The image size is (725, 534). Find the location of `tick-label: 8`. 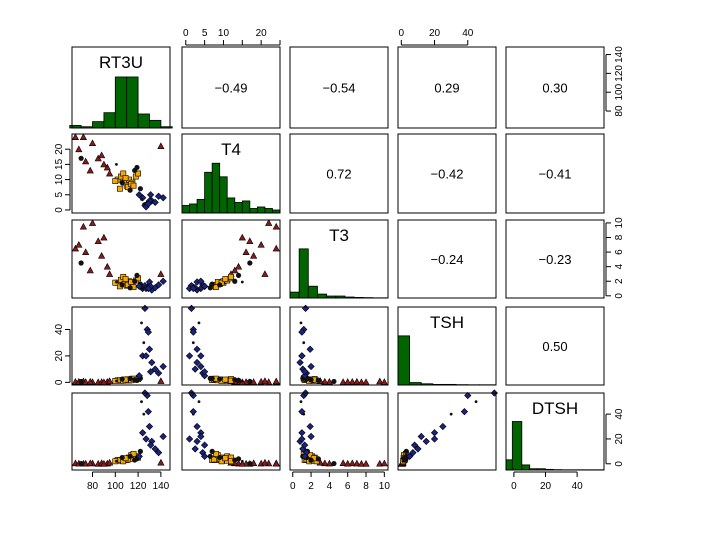

tick-label: 8 is located at coordinates (366, 486).